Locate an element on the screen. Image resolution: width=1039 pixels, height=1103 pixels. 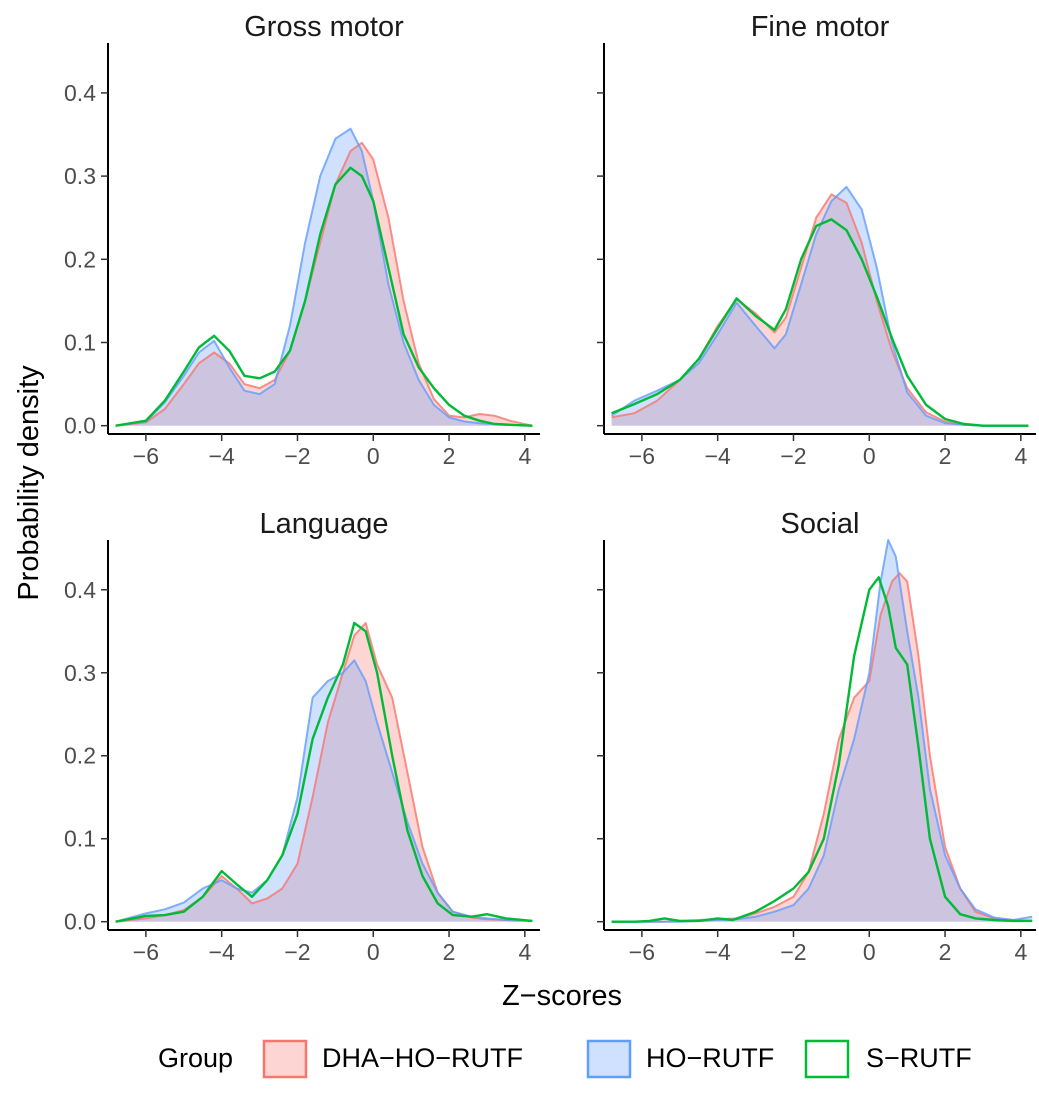
legend-title: Group is located at coordinates (195, 1058).